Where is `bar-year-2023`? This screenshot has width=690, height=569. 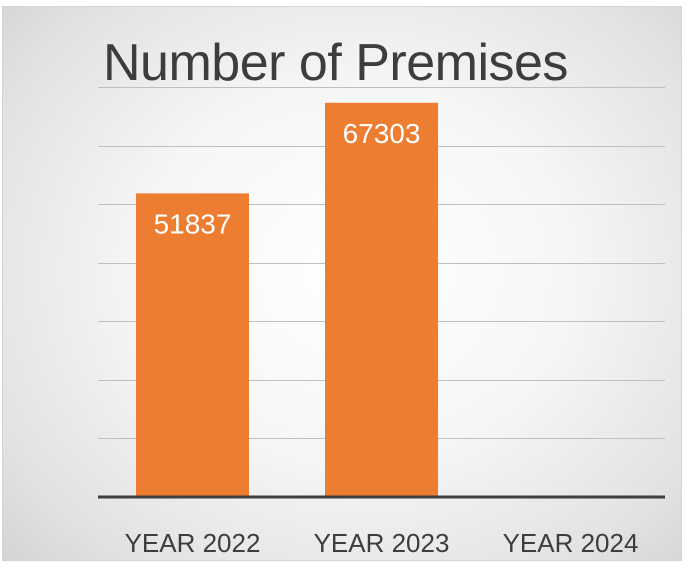 bar-year-2023 is located at coordinates (381, 299).